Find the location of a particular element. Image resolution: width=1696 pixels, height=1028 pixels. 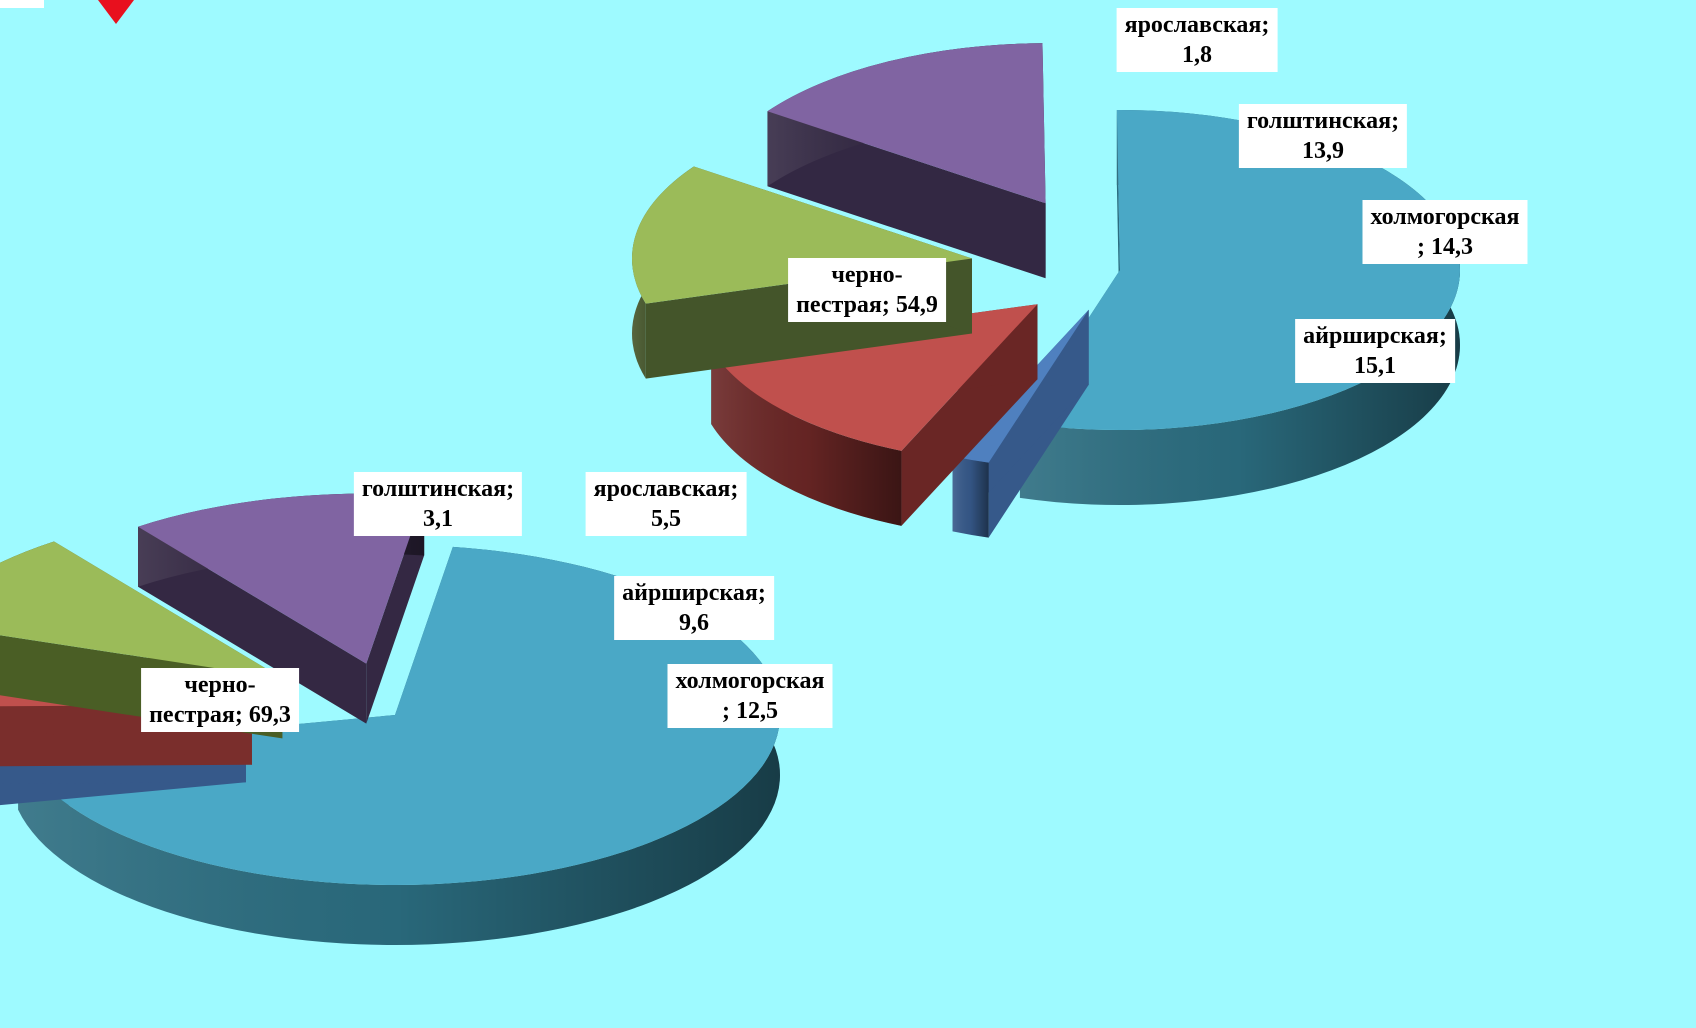

pie-slice-label-line: ; 14,3 is located at coordinates (1444, 247).